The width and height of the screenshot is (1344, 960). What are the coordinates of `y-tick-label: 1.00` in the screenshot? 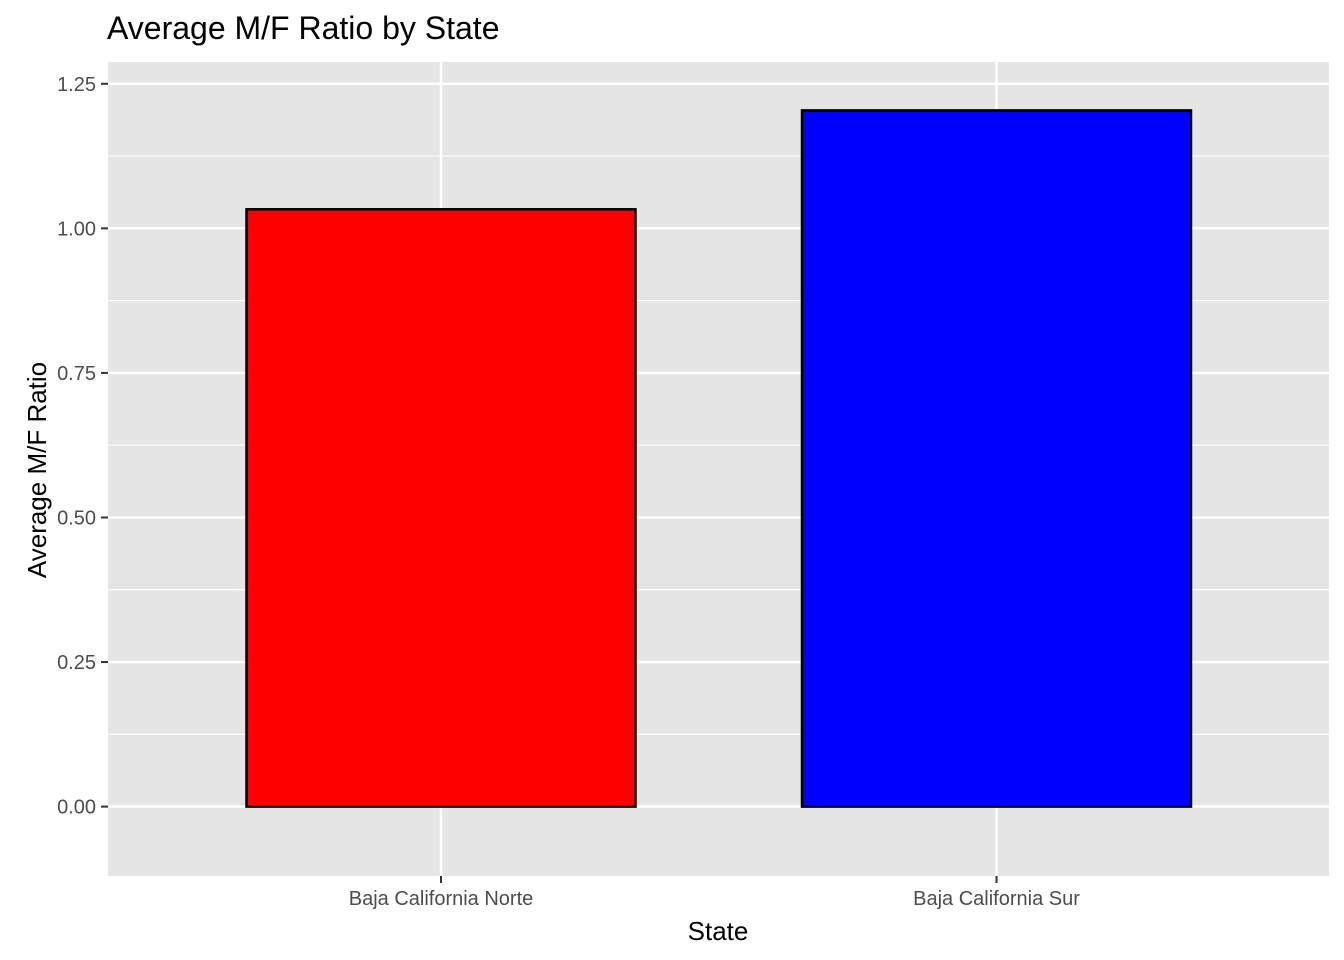 It's located at (76, 229).